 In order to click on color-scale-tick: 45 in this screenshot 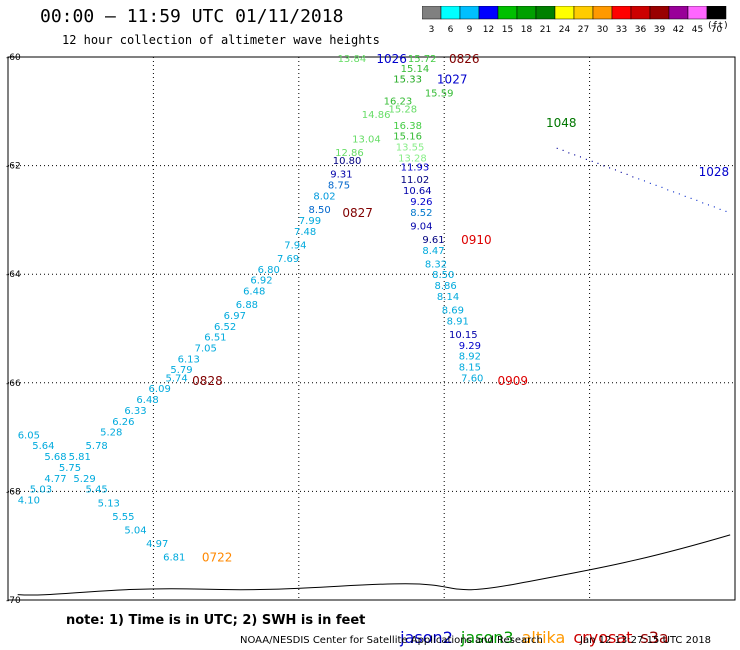, I will do `click(697, 30)`.